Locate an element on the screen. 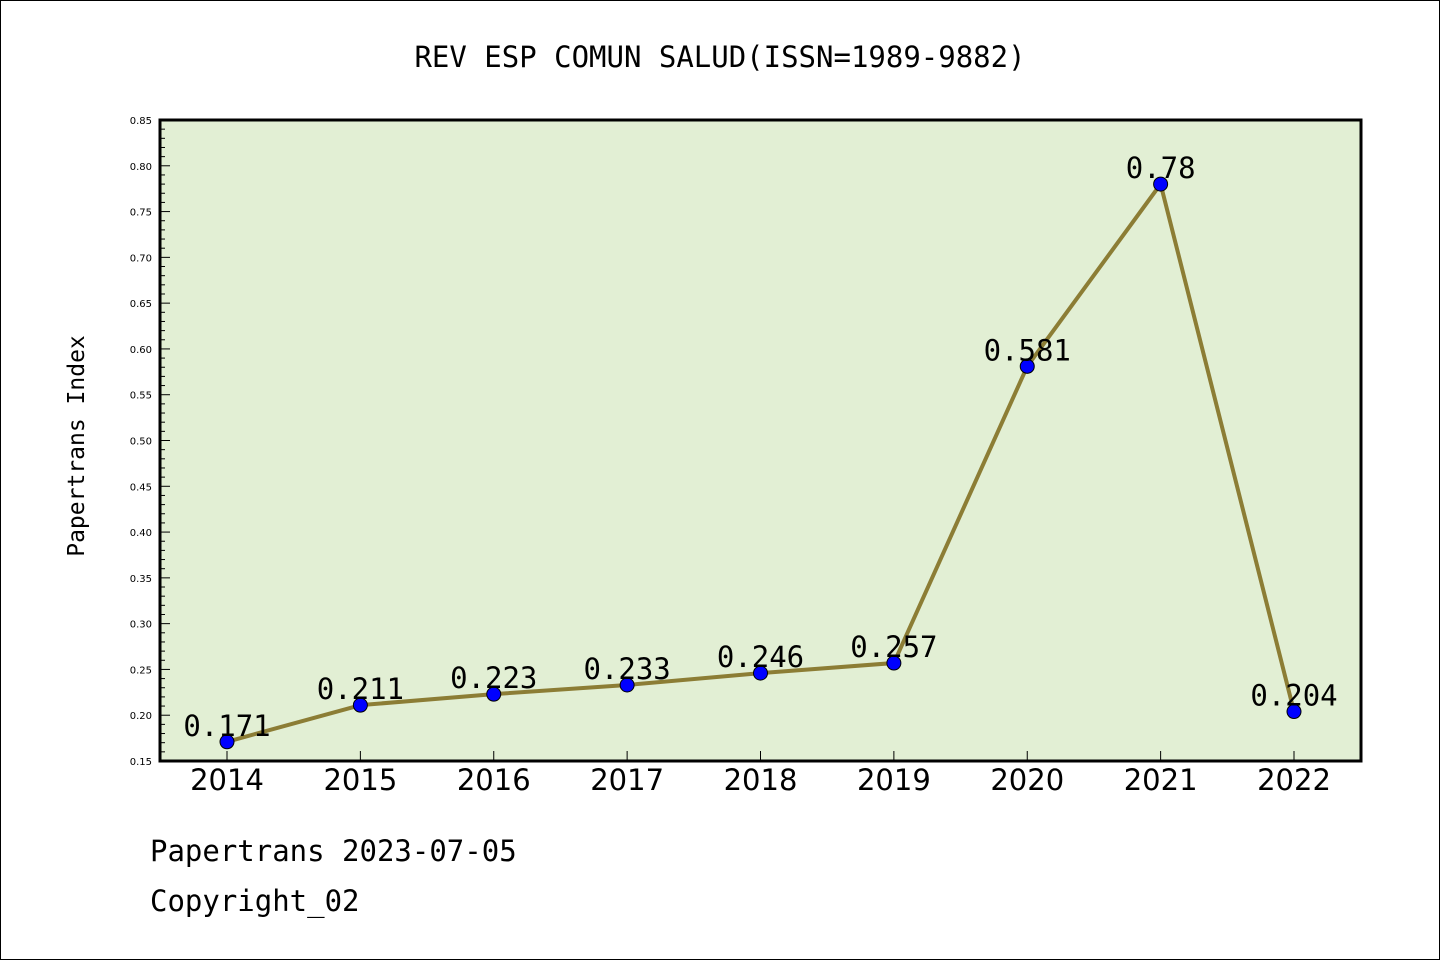 The image size is (1440, 960). y-tick-label: 0.70 is located at coordinates (141, 258).